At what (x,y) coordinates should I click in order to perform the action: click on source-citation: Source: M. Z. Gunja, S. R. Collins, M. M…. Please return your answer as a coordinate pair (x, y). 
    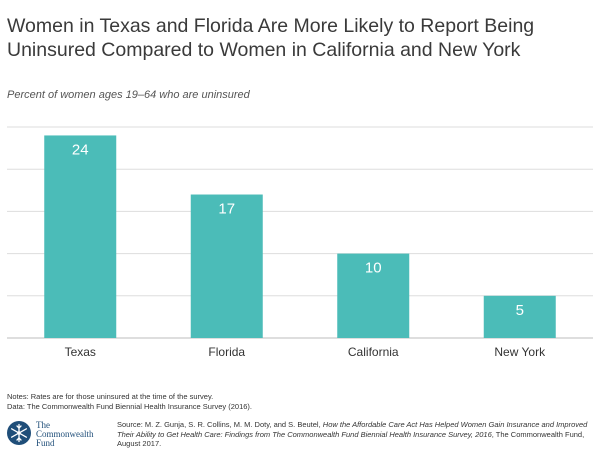
    Looking at the image, I should click on (356, 434).